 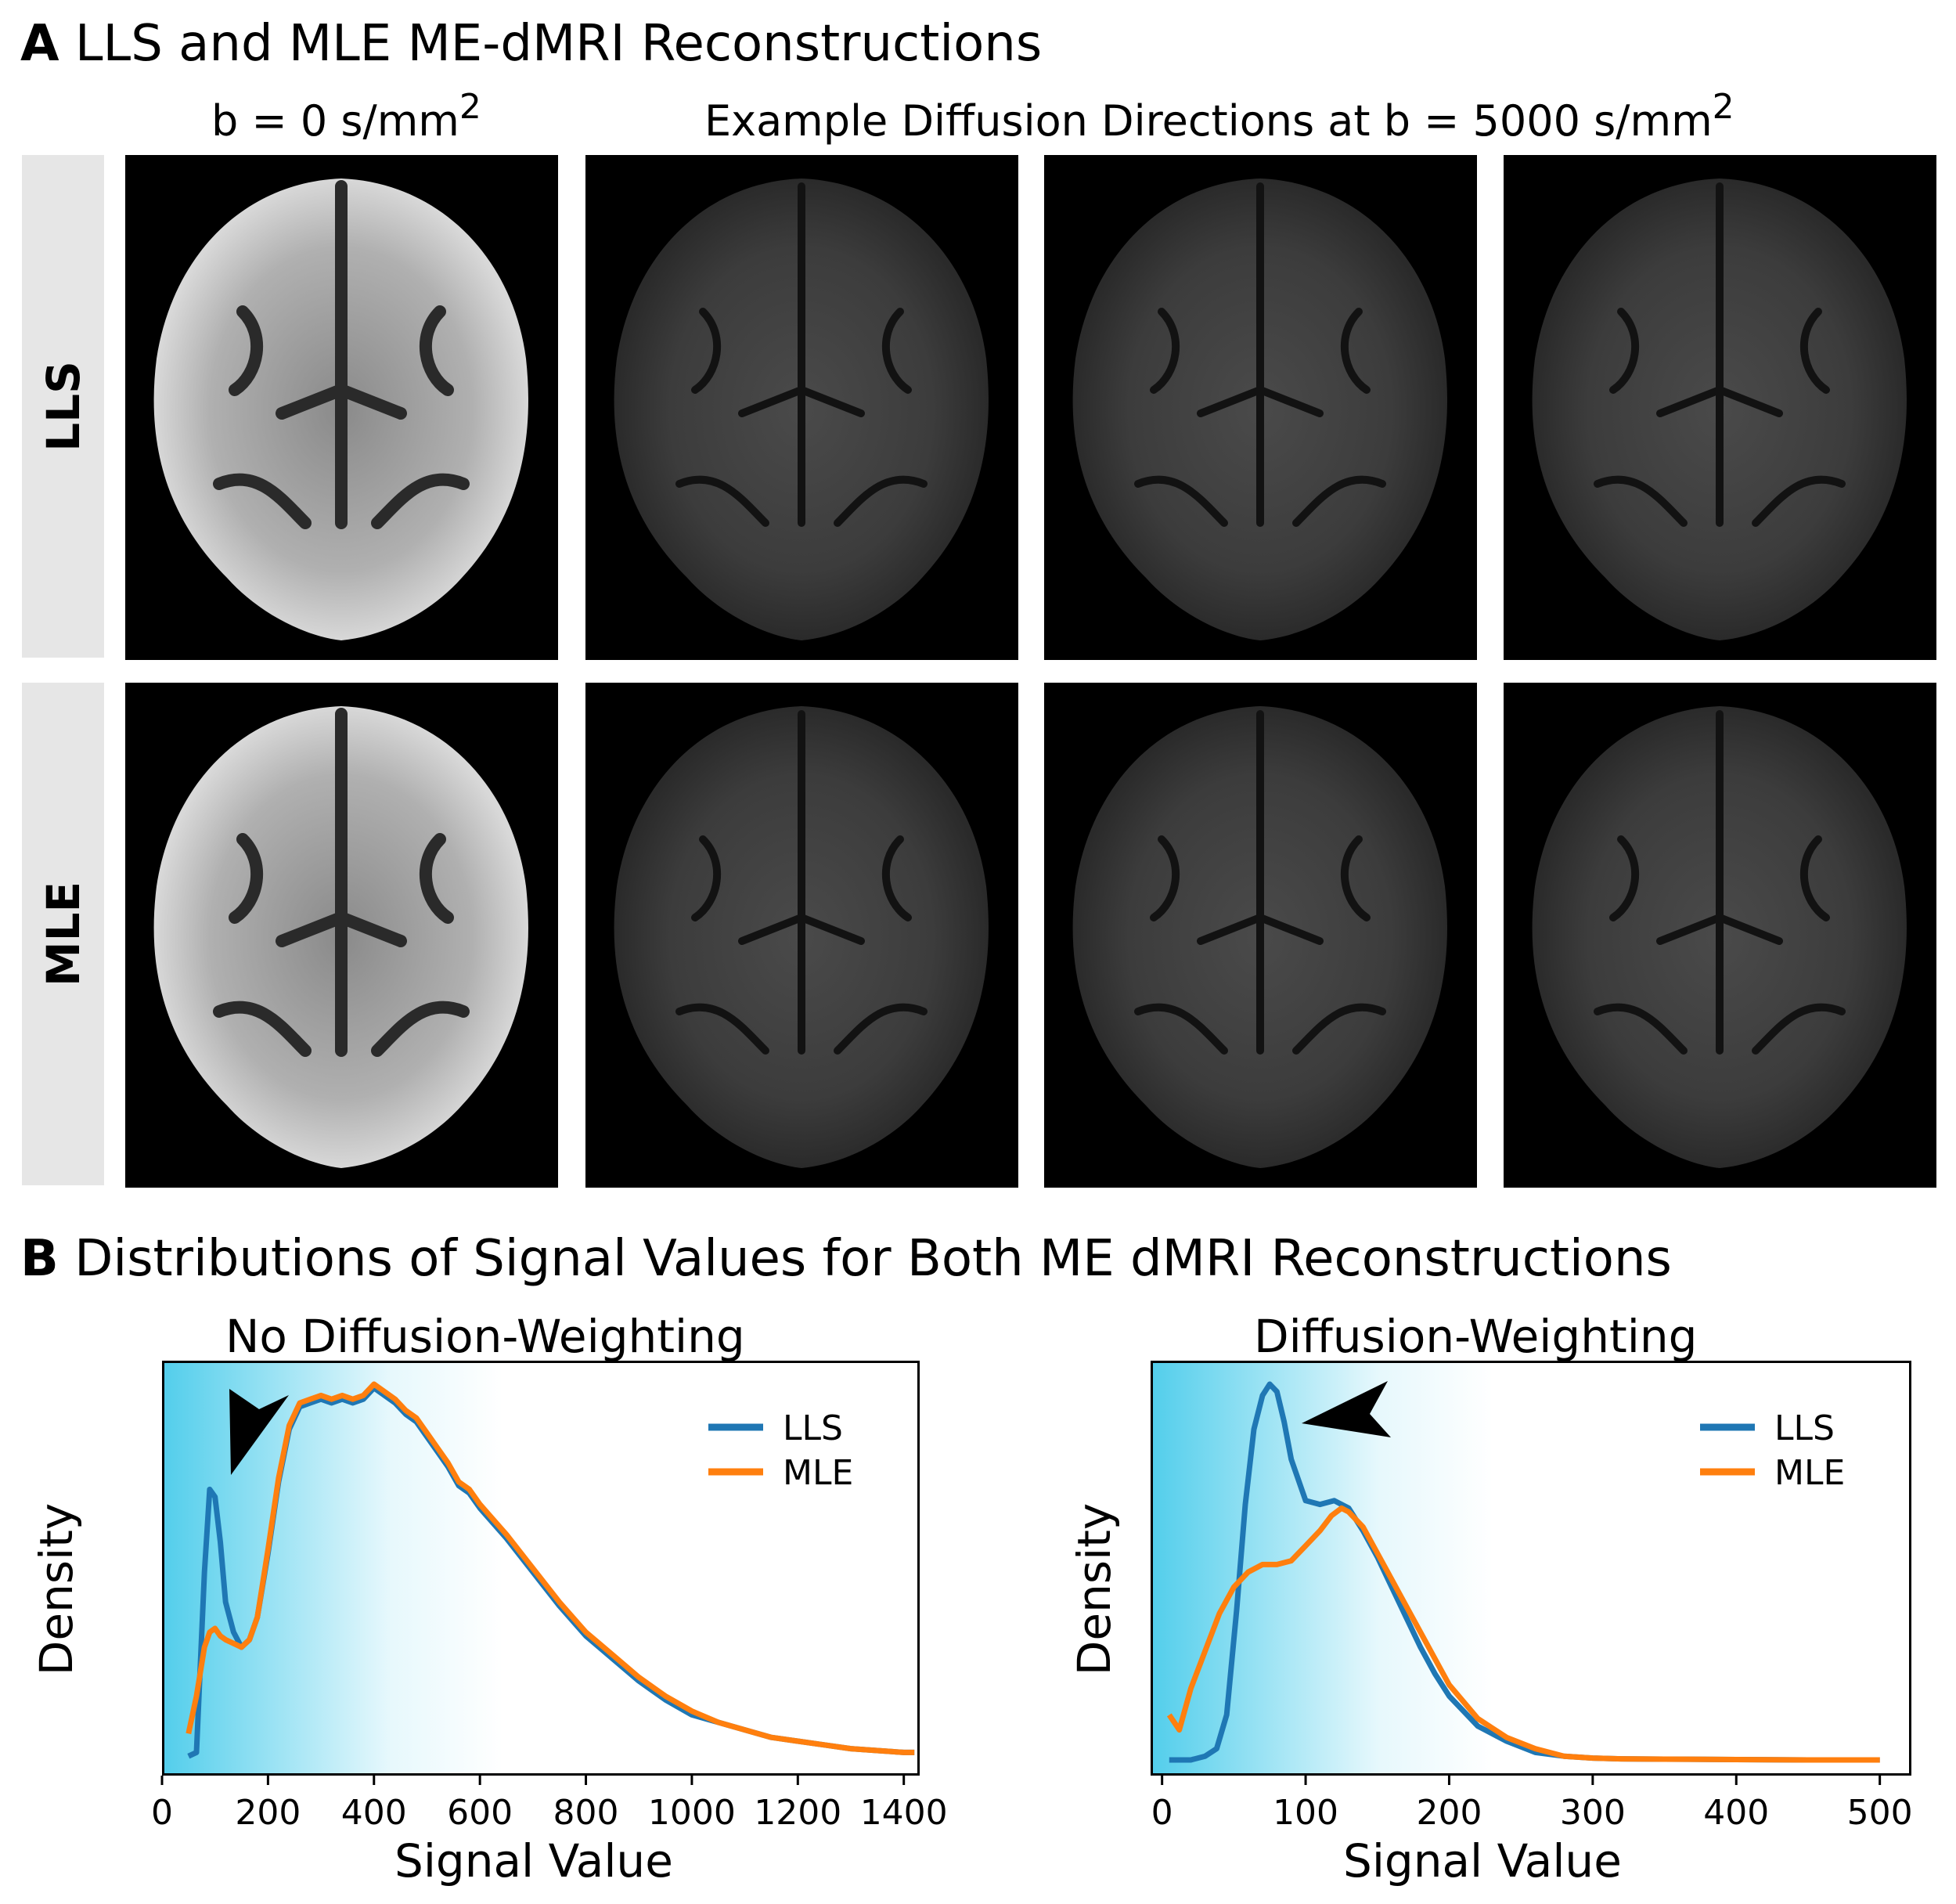 What do you see at coordinates (1723, 107) in the screenshot?
I see `column-header-diffusion-exponent: 2` at bounding box center [1723, 107].